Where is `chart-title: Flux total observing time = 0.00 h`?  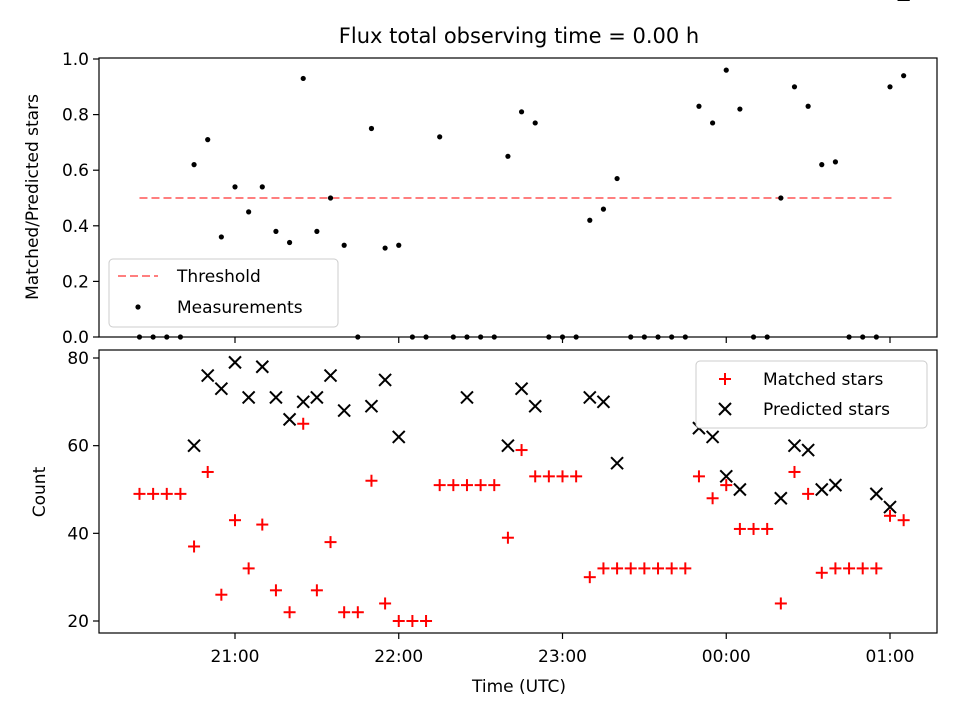 chart-title: Flux total observing time = 0.00 h is located at coordinates (519, 36).